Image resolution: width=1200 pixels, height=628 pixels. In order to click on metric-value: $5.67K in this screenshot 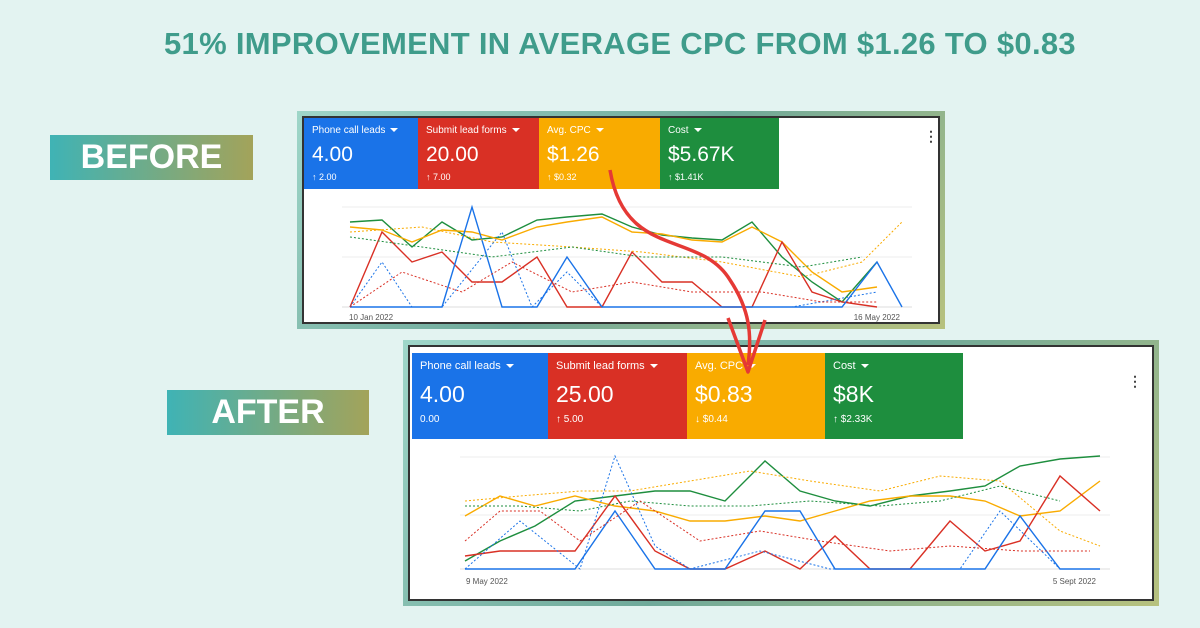, I will do `click(701, 154)`.